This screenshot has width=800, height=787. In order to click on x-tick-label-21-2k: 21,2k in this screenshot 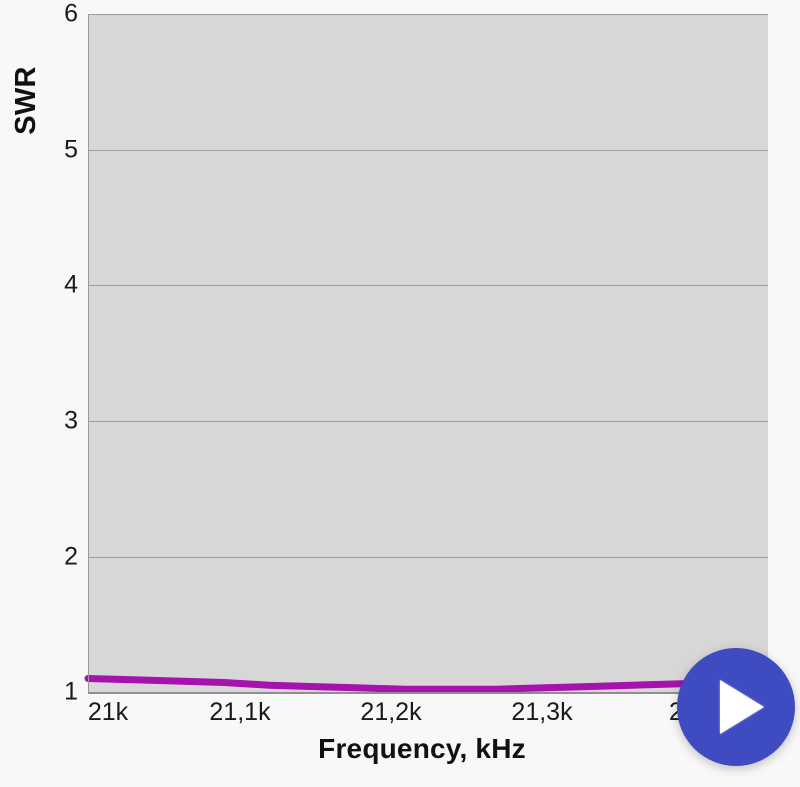, I will do `click(391, 712)`.